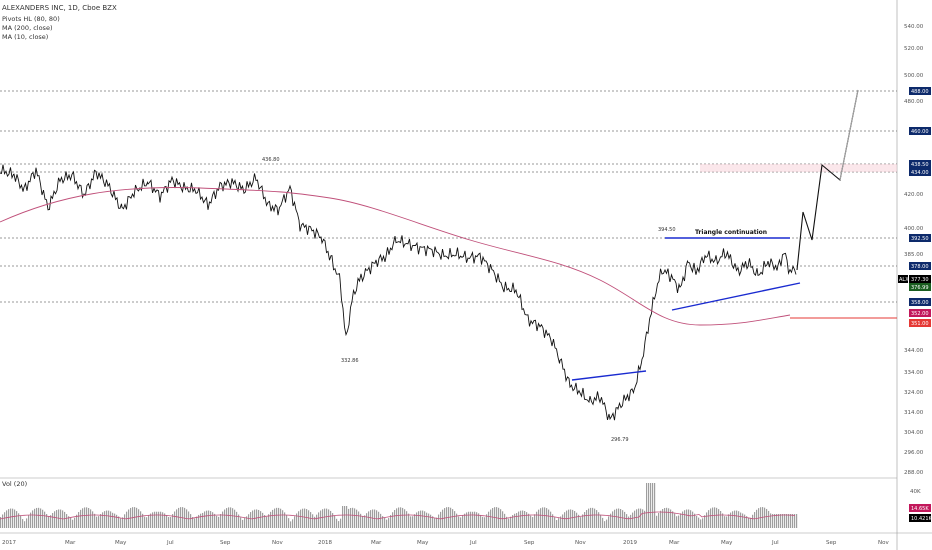 This screenshot has width=932, height=550. What do you see at coordinates (15, 484) in the screenshot?
I see `volume-label: Vol (20)` at bounding box center [15, 484].